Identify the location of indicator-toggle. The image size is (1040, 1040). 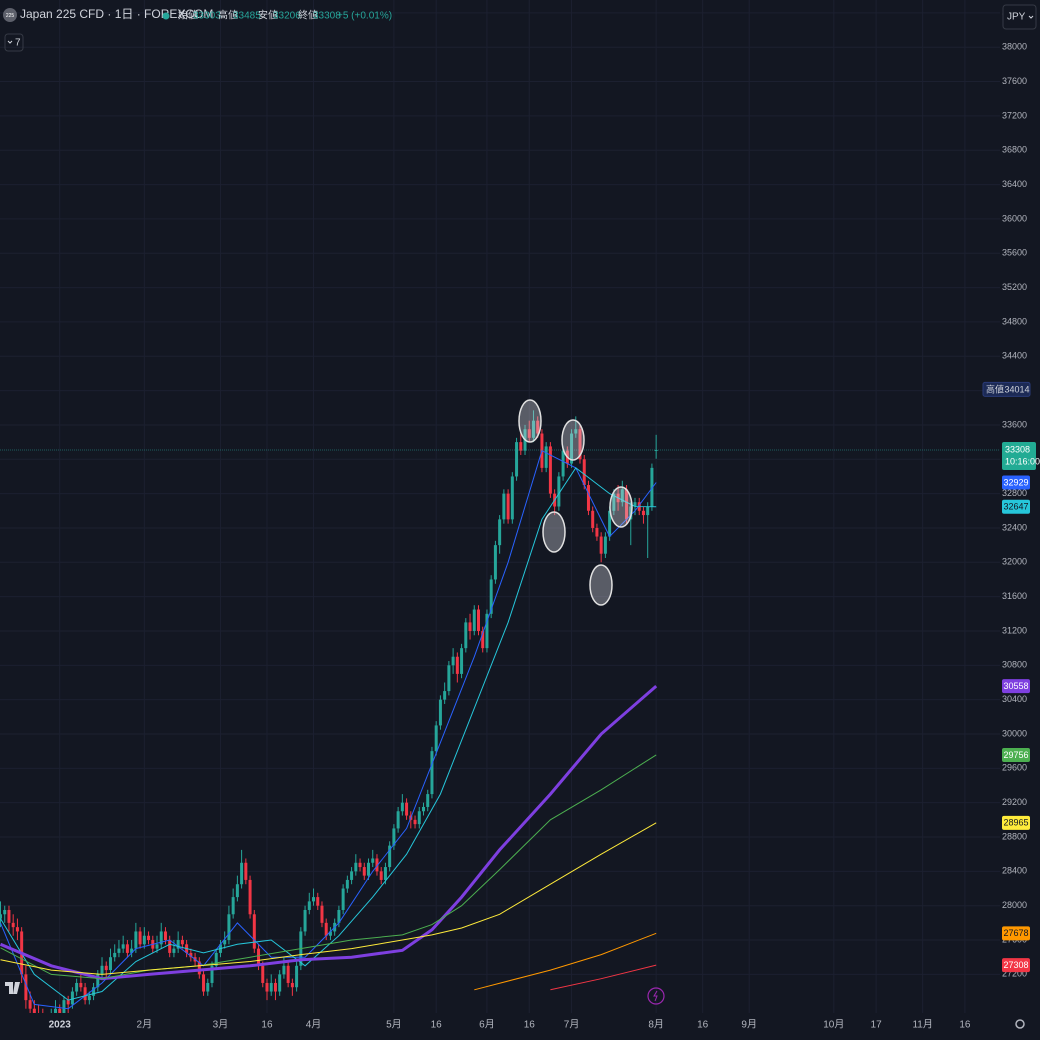
(14, 42).